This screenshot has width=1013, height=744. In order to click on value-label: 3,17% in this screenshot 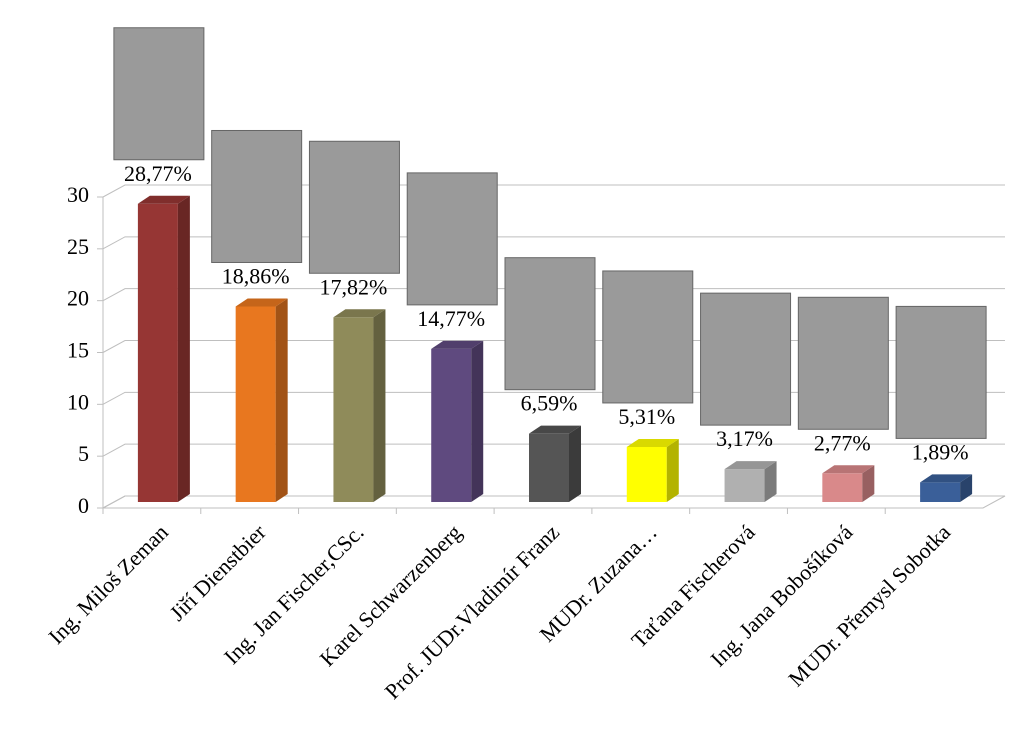, I will do `click(744, 438)`.